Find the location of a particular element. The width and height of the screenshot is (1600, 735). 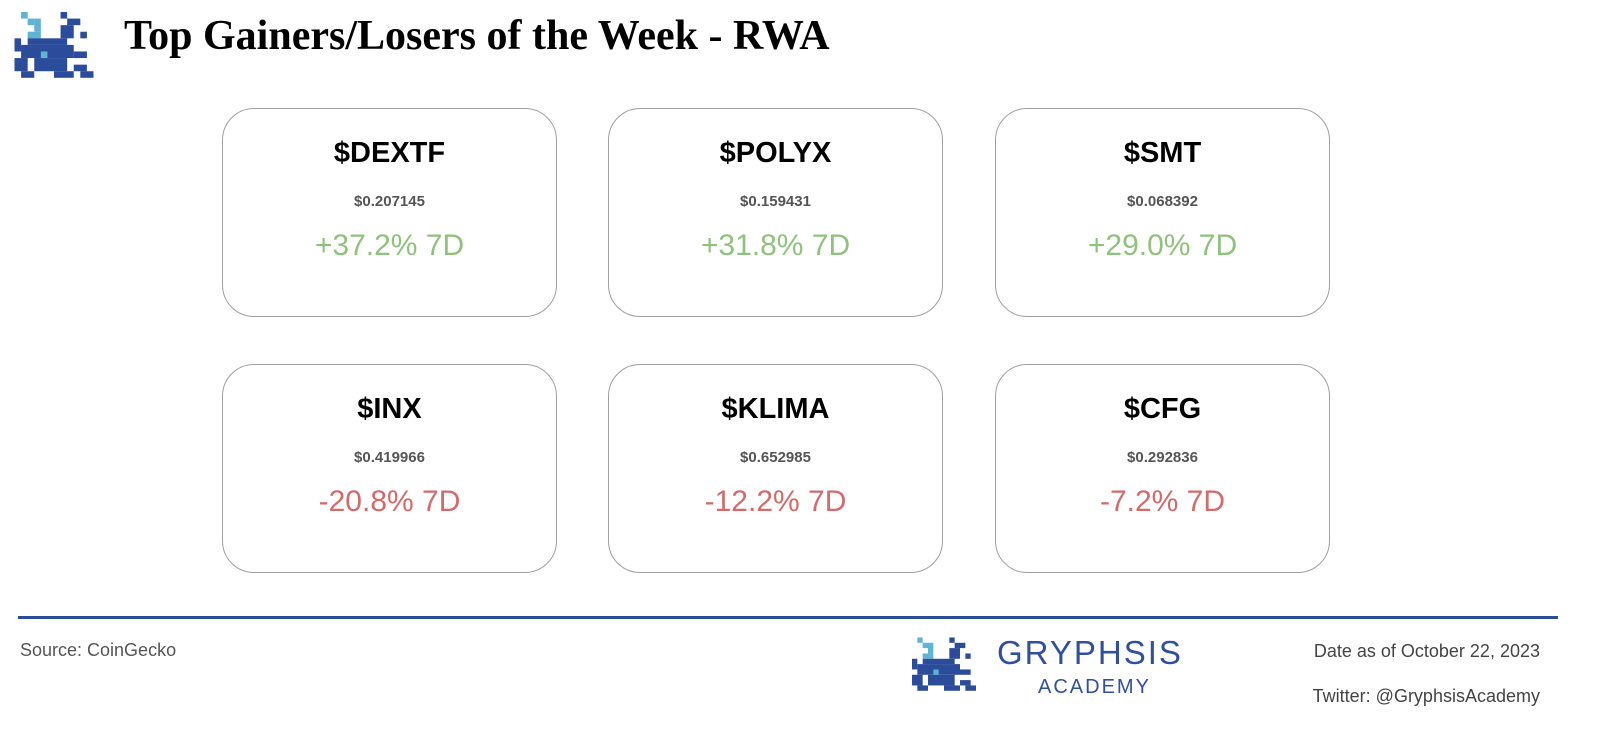

card: $DEXTF $0.207145 +37.2% 7D is located at coordinates (389, 212).